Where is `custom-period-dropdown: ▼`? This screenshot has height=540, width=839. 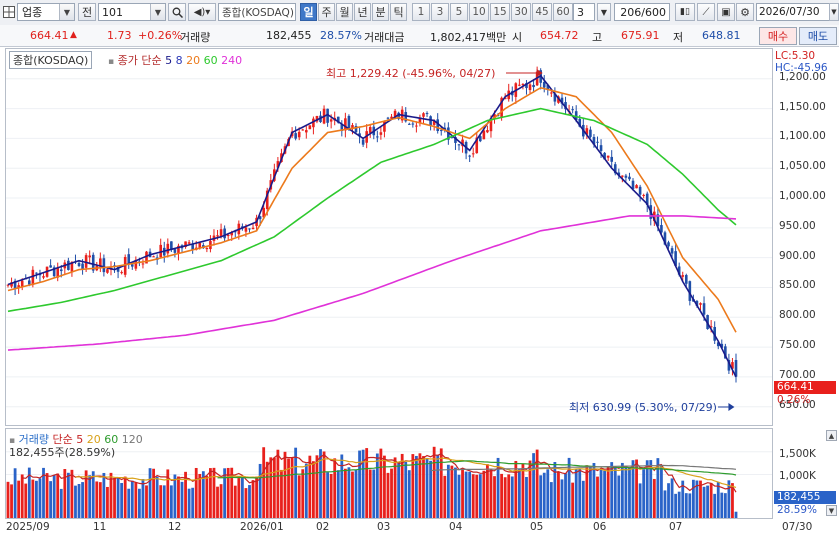 custom-period-dropdown: ▼ is located at coordinates (604, 12).